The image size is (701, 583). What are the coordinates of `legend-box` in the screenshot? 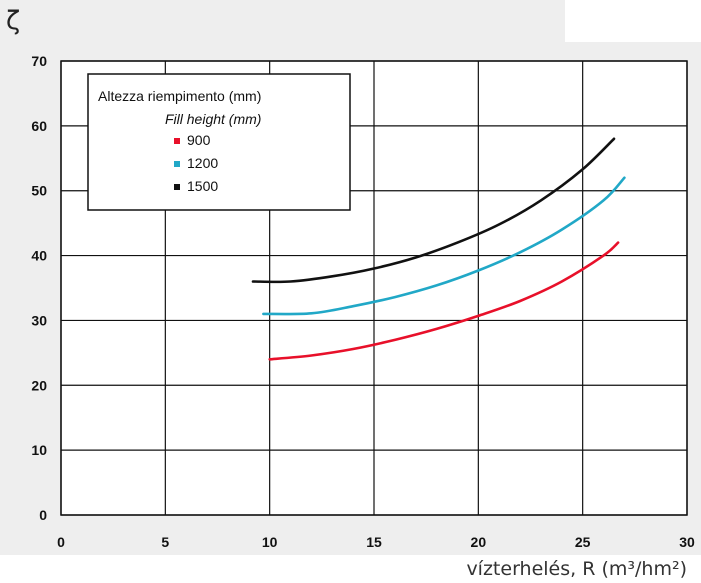 It's located at (219, 142).